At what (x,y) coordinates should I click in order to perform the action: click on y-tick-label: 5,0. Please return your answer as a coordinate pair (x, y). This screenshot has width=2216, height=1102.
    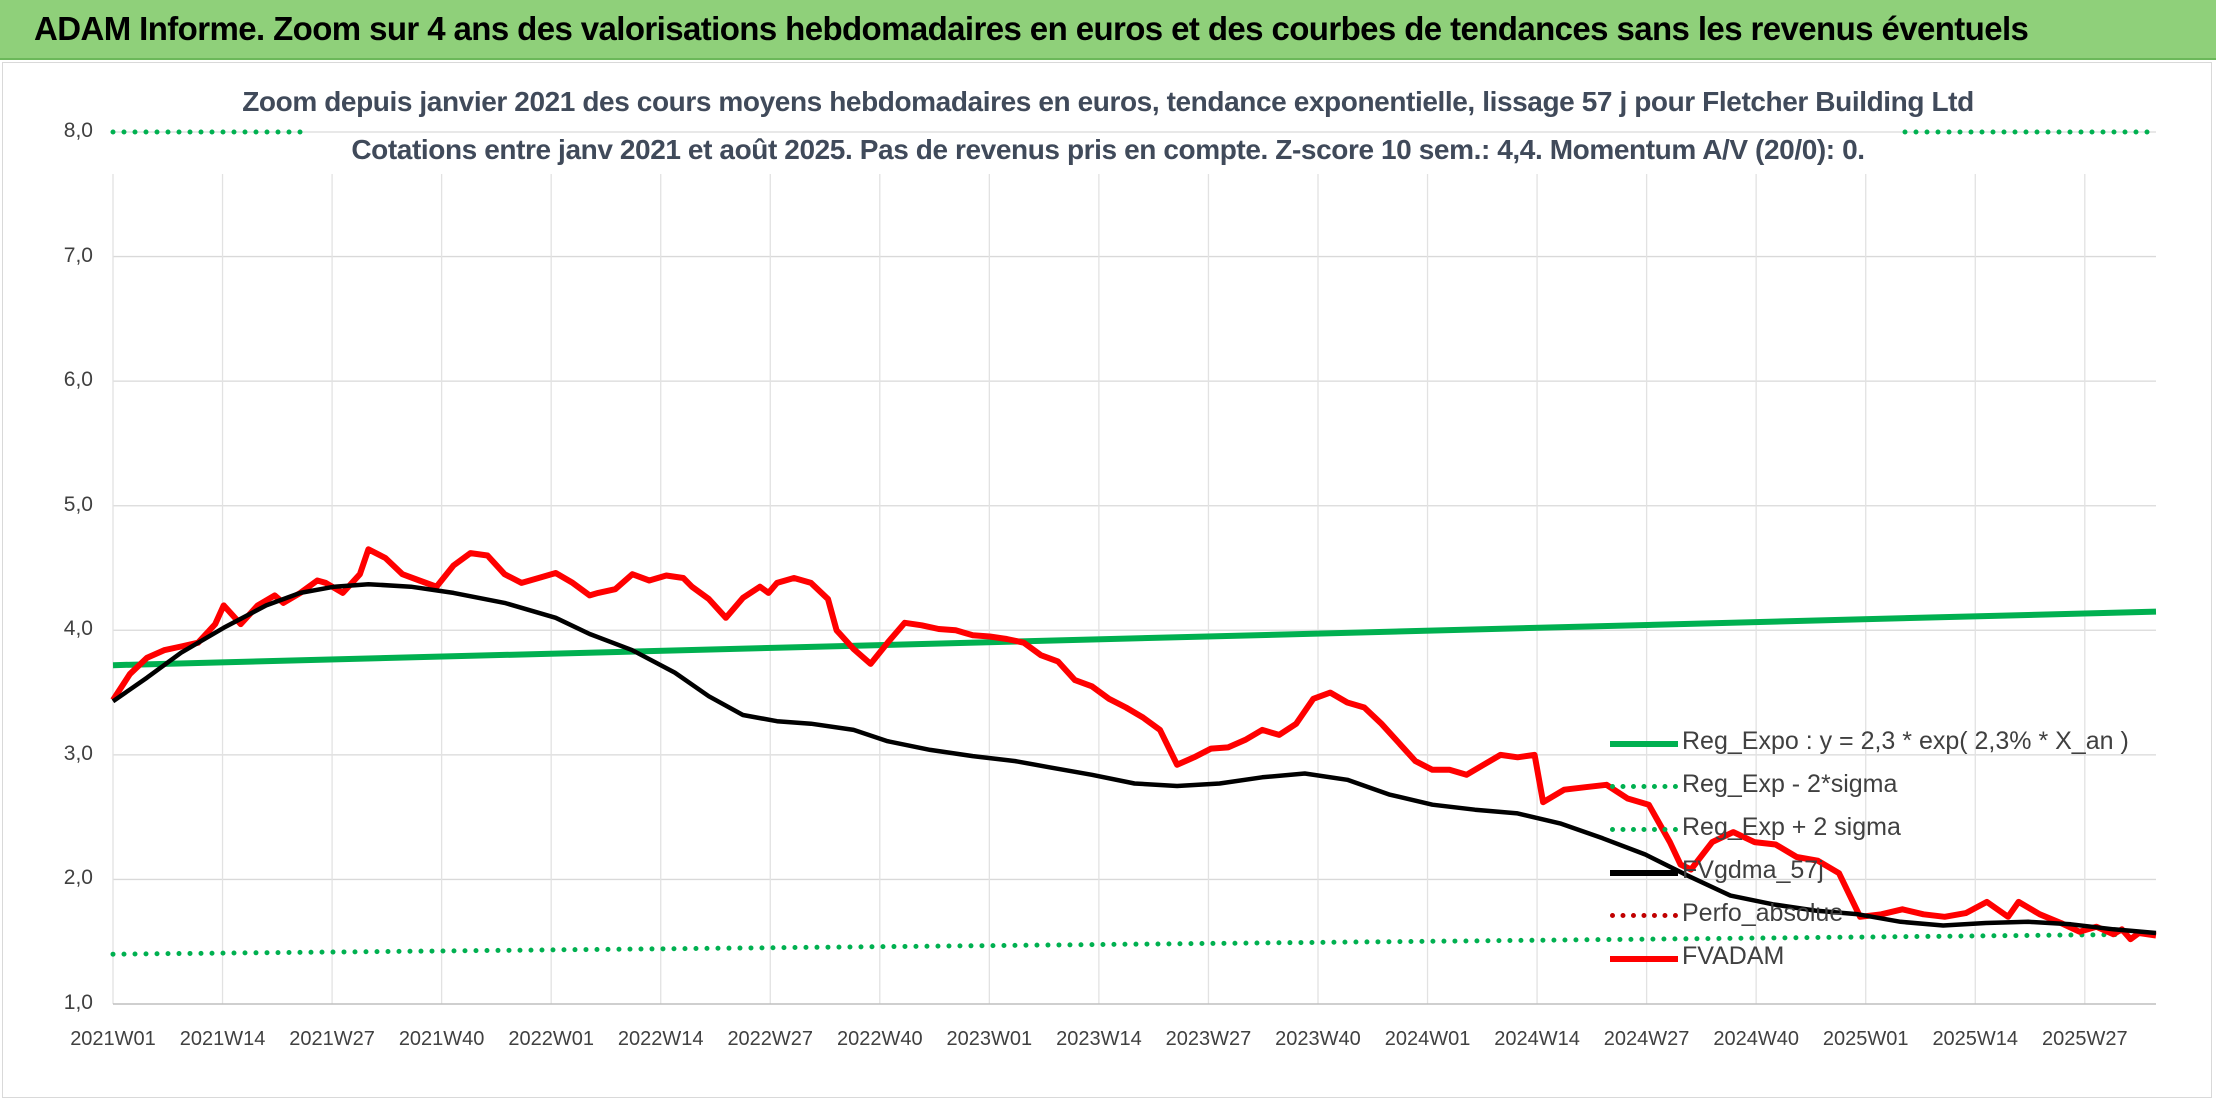
    Looking at the image, I should click on (78, 504).